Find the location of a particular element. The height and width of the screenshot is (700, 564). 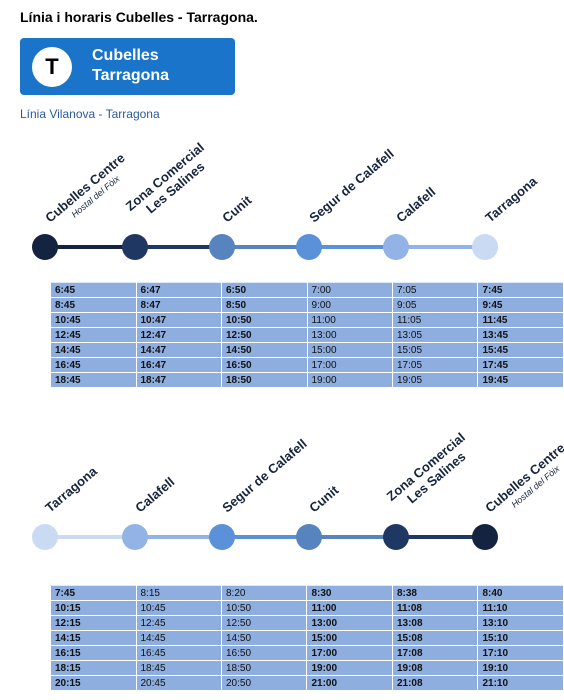

time-cell: 17:45 is located at coordinates (520, 365).